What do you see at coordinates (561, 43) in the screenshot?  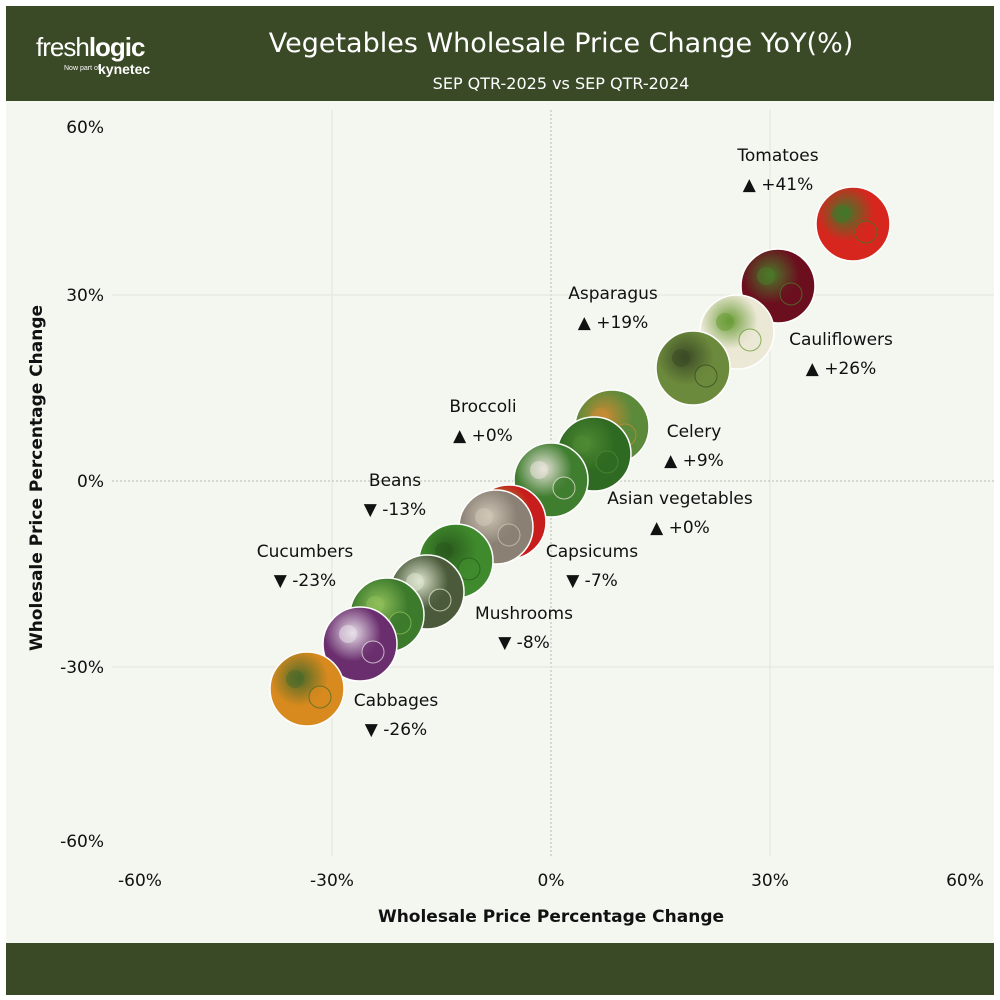 I see `chart-title: Vegetables Wholesale Price Change YoY(%)` at bounding box center [561, 43].